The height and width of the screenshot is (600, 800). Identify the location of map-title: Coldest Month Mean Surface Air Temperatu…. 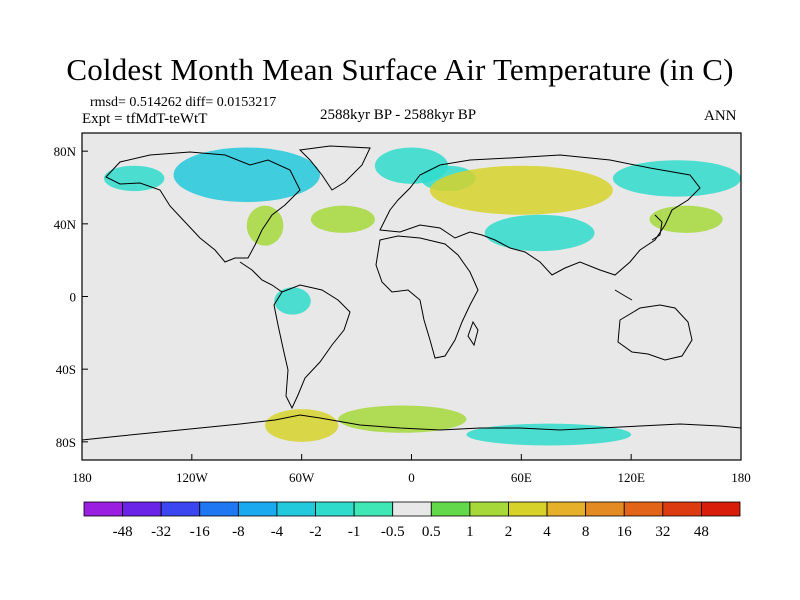
(400, 69).